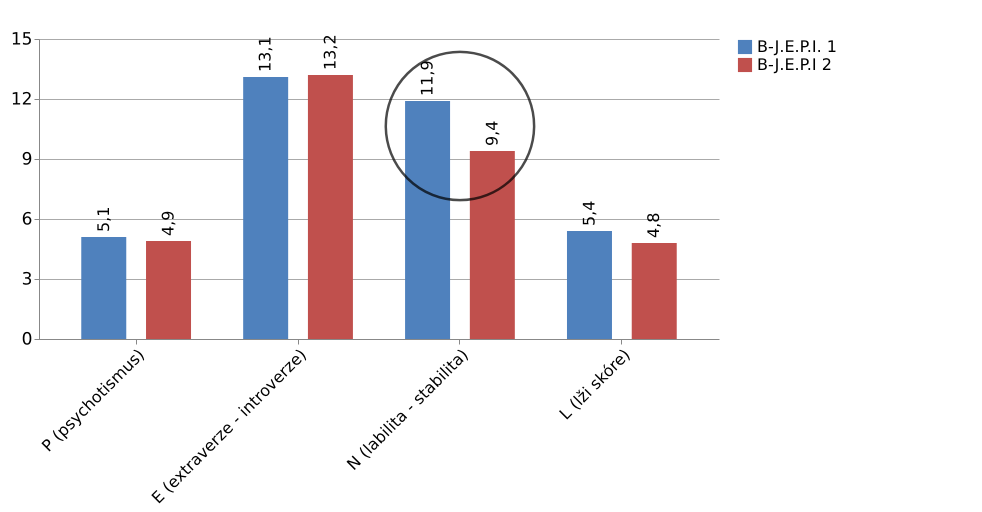 The height and width of the screenshot is (512, 982). I want to click on data-label: 4,8, so click(654, 225).